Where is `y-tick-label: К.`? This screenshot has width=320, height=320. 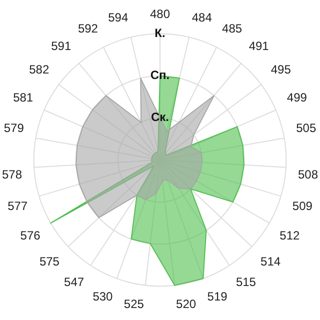 y-tick-label: К. is located at coordinates (160, 33).